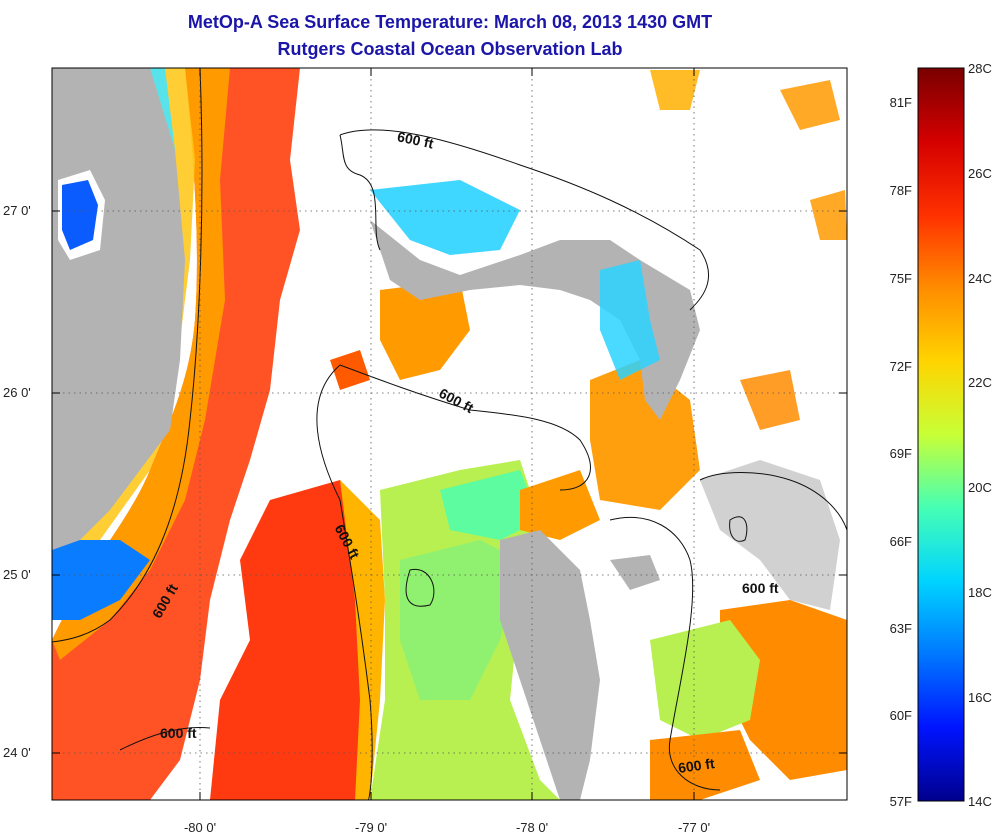  I want to click on cb-c-18: 18C, so click(980, 592).